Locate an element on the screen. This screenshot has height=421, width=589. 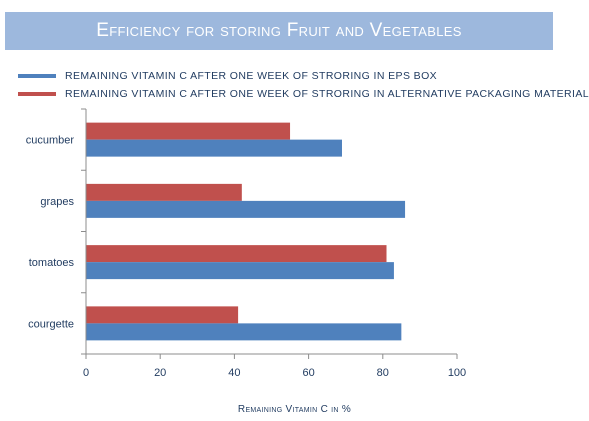
x-tick-label-40: 40 is located at coordinates (234, 373).